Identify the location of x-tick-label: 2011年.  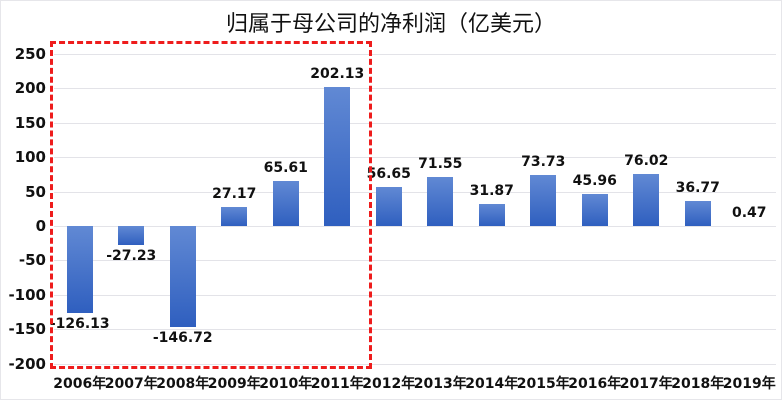
(337, 384).